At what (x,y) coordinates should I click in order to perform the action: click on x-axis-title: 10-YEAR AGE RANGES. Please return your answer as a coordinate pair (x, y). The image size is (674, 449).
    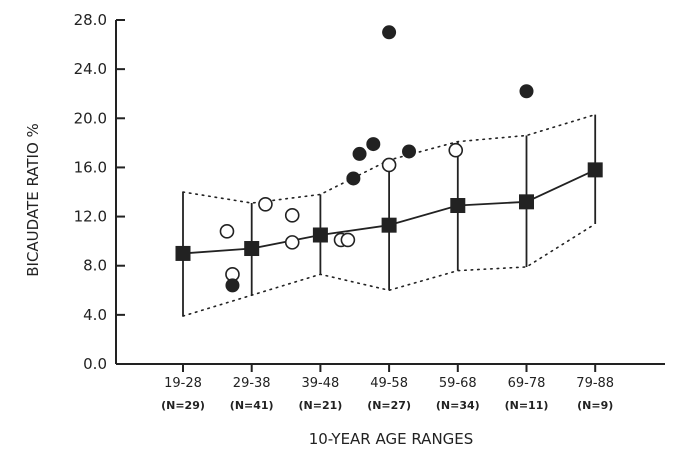
    Looking at the image, I should click on (391, 439).